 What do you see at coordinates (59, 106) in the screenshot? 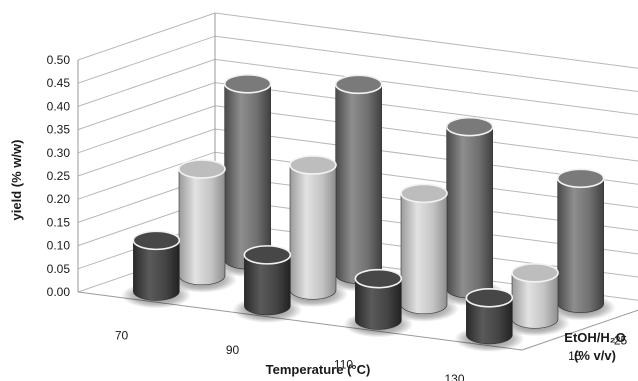
I see `y-tick-label: 0.40` at bounding box center [59, 106].